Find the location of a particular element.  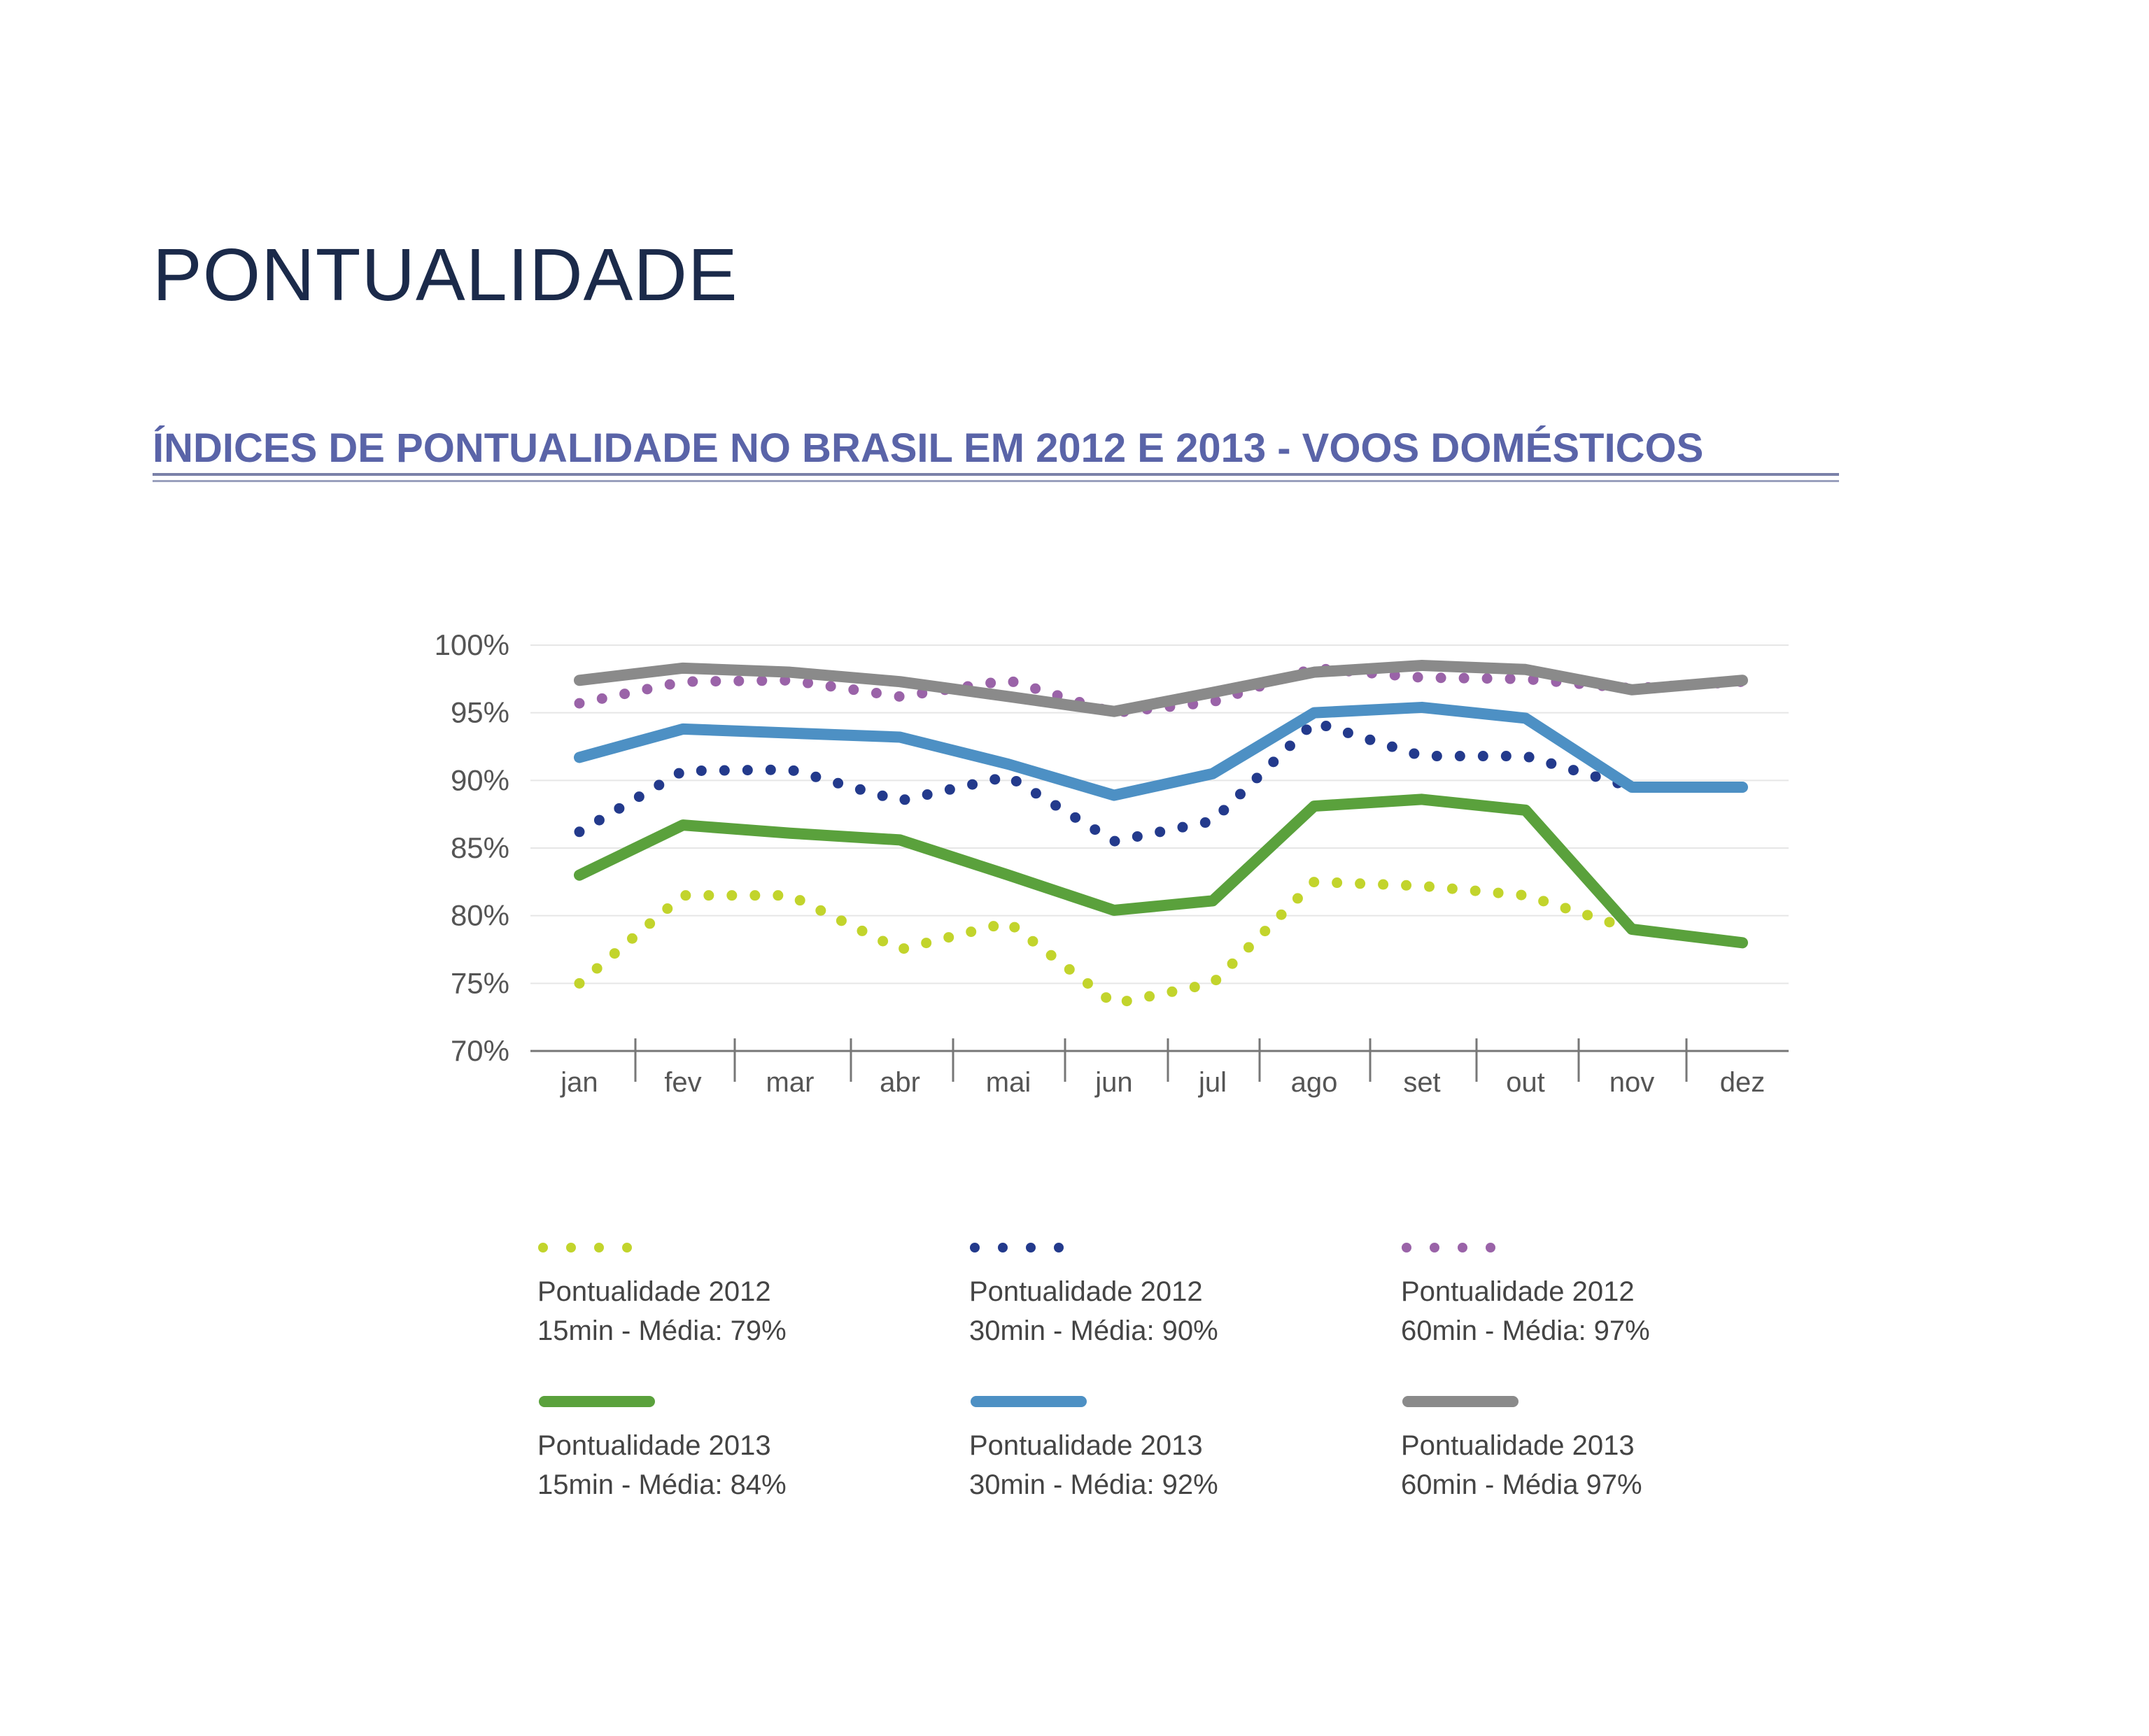

page-title: PONTUALIDADE is located at coordinates (445, 275).